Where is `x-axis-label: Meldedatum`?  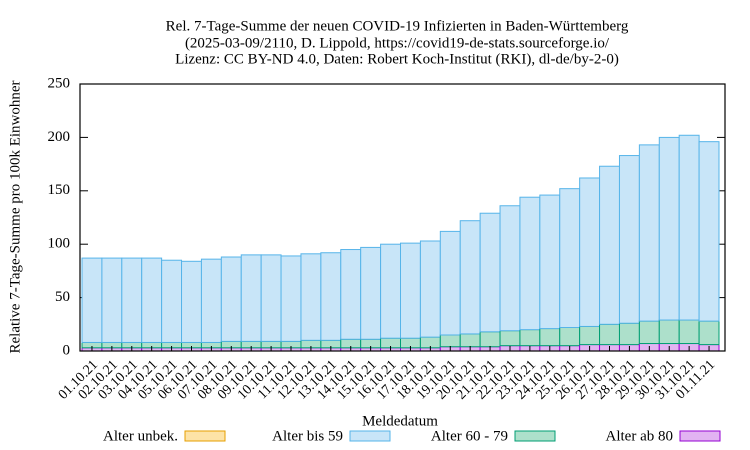
x-axis-label: Meldedatum is located at coordinates (400, 421).